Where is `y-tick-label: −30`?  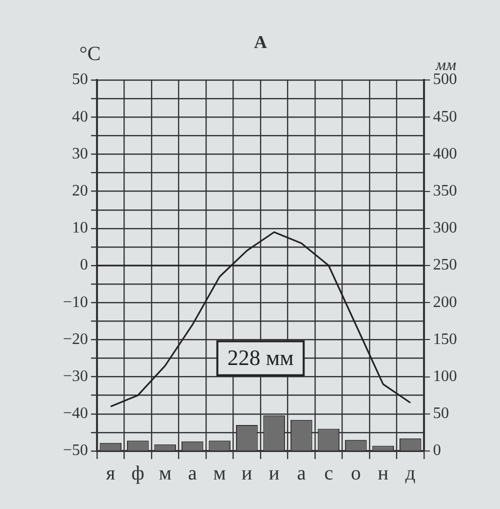 y-tick-label: −30 is located at coordinates (75, 377).